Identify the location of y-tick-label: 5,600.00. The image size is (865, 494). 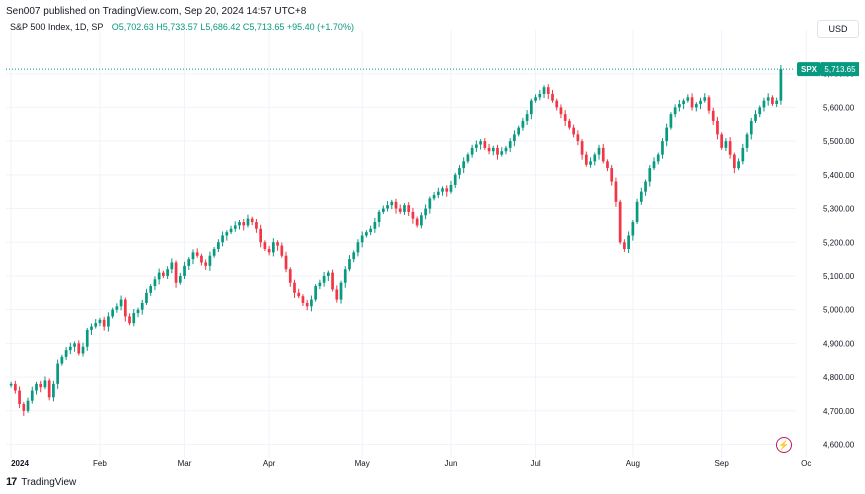
(839, 107).